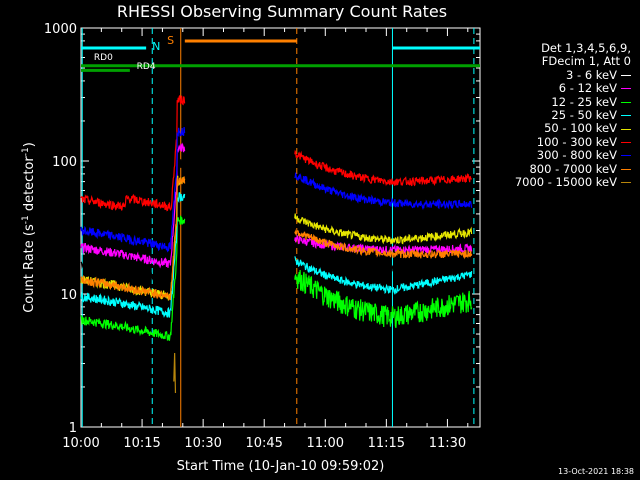  I want to click on legend-entry-label: 6 - 12 keV, so click(587, 88).